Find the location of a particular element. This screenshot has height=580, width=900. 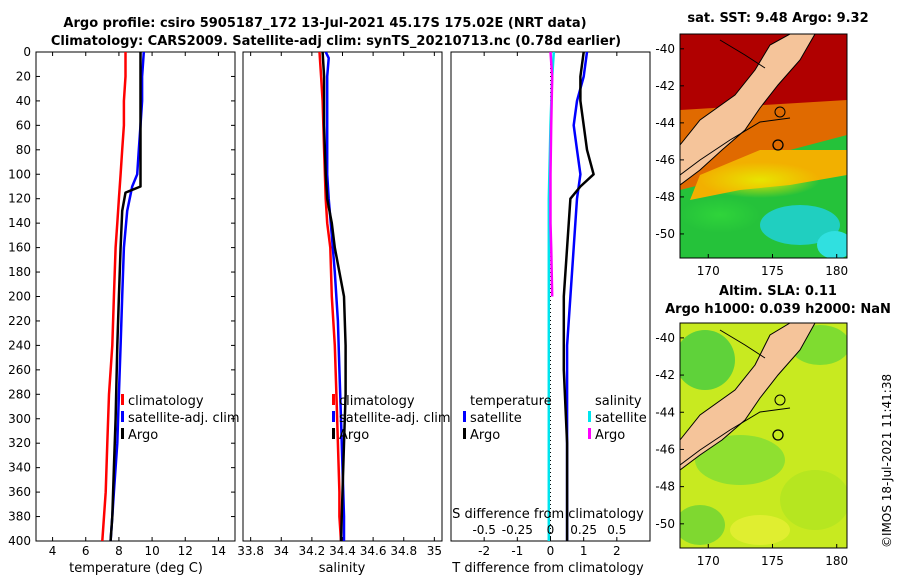

depth-tick-label: 240 is located at coordinates (19, 345).